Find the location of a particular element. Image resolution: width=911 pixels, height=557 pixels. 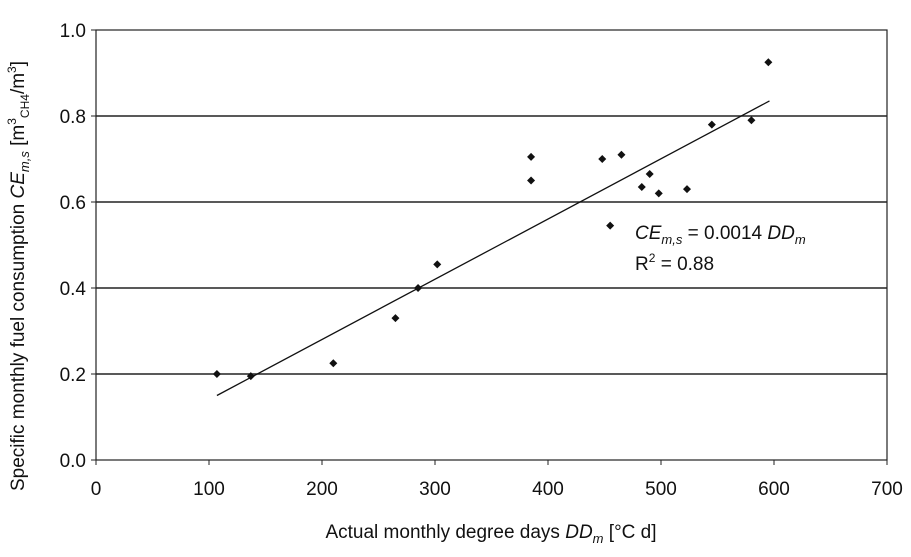

x-tick-label-2: 200 is located at coordinates (322, 489).